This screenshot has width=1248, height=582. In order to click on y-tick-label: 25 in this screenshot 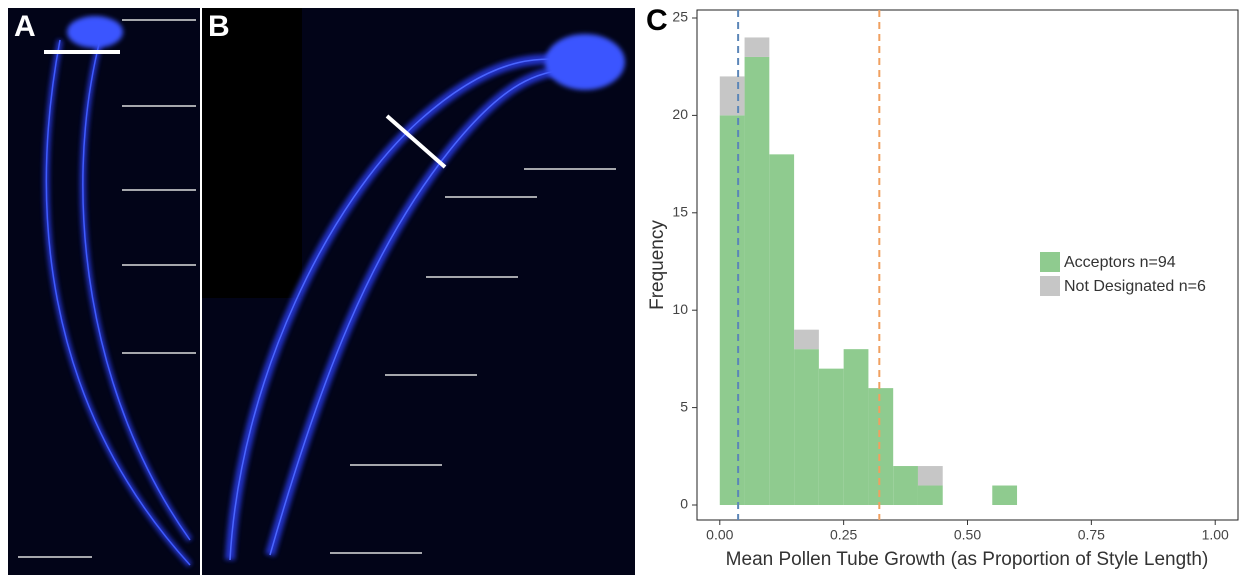, I will do `click(680, 17)`.